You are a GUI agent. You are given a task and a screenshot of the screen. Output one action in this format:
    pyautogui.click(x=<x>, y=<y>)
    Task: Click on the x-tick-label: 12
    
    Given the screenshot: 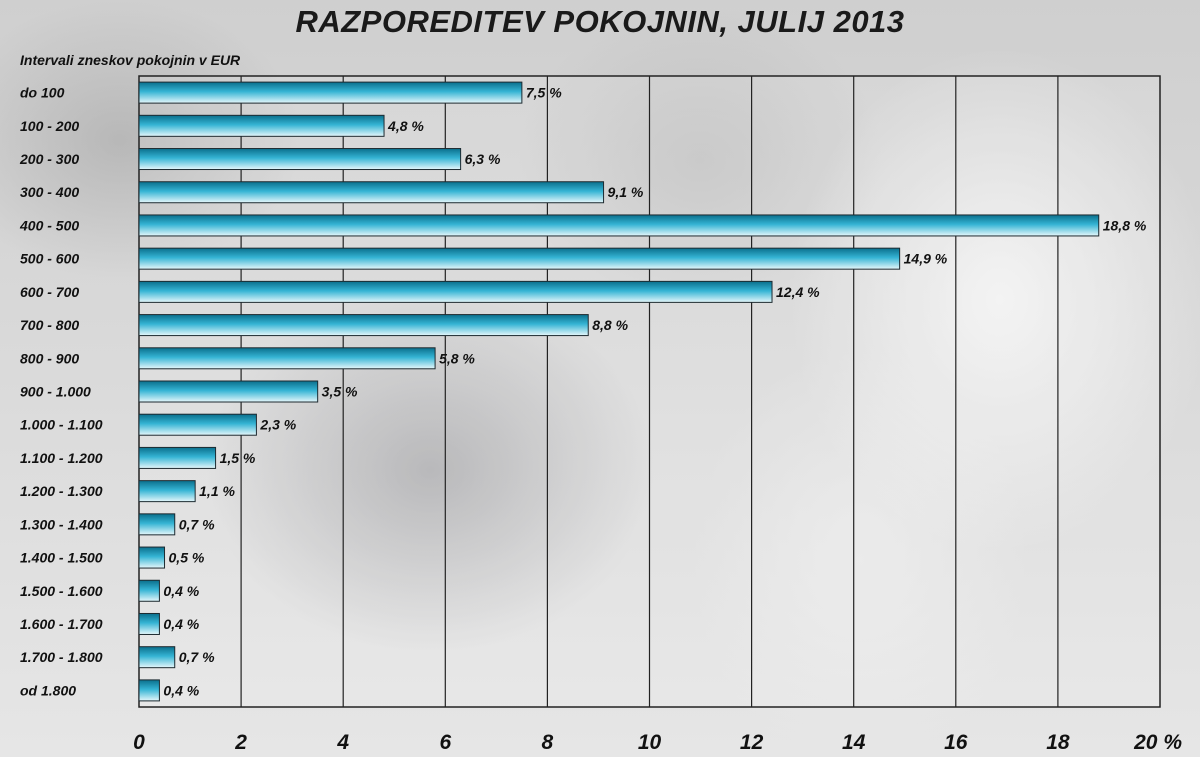 What is the action you would take?
    pyautogui.click(x=752, y=742)
    